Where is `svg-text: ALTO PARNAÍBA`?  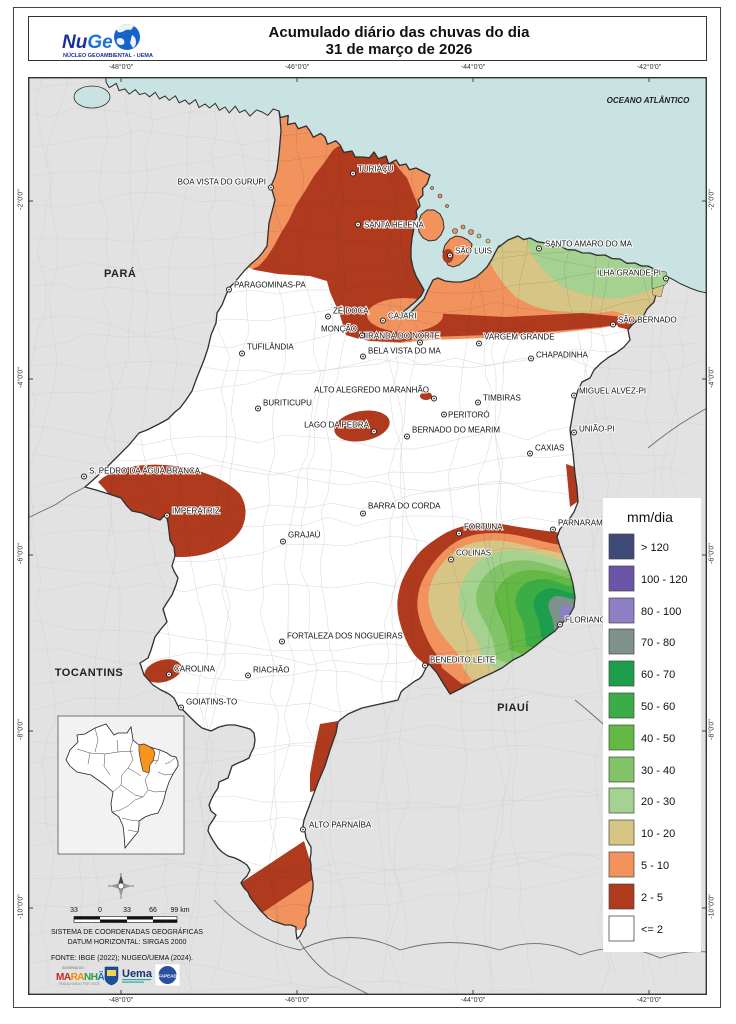 svg-text: ALTO PARNAÍBA is located at coordinates (340, 825).